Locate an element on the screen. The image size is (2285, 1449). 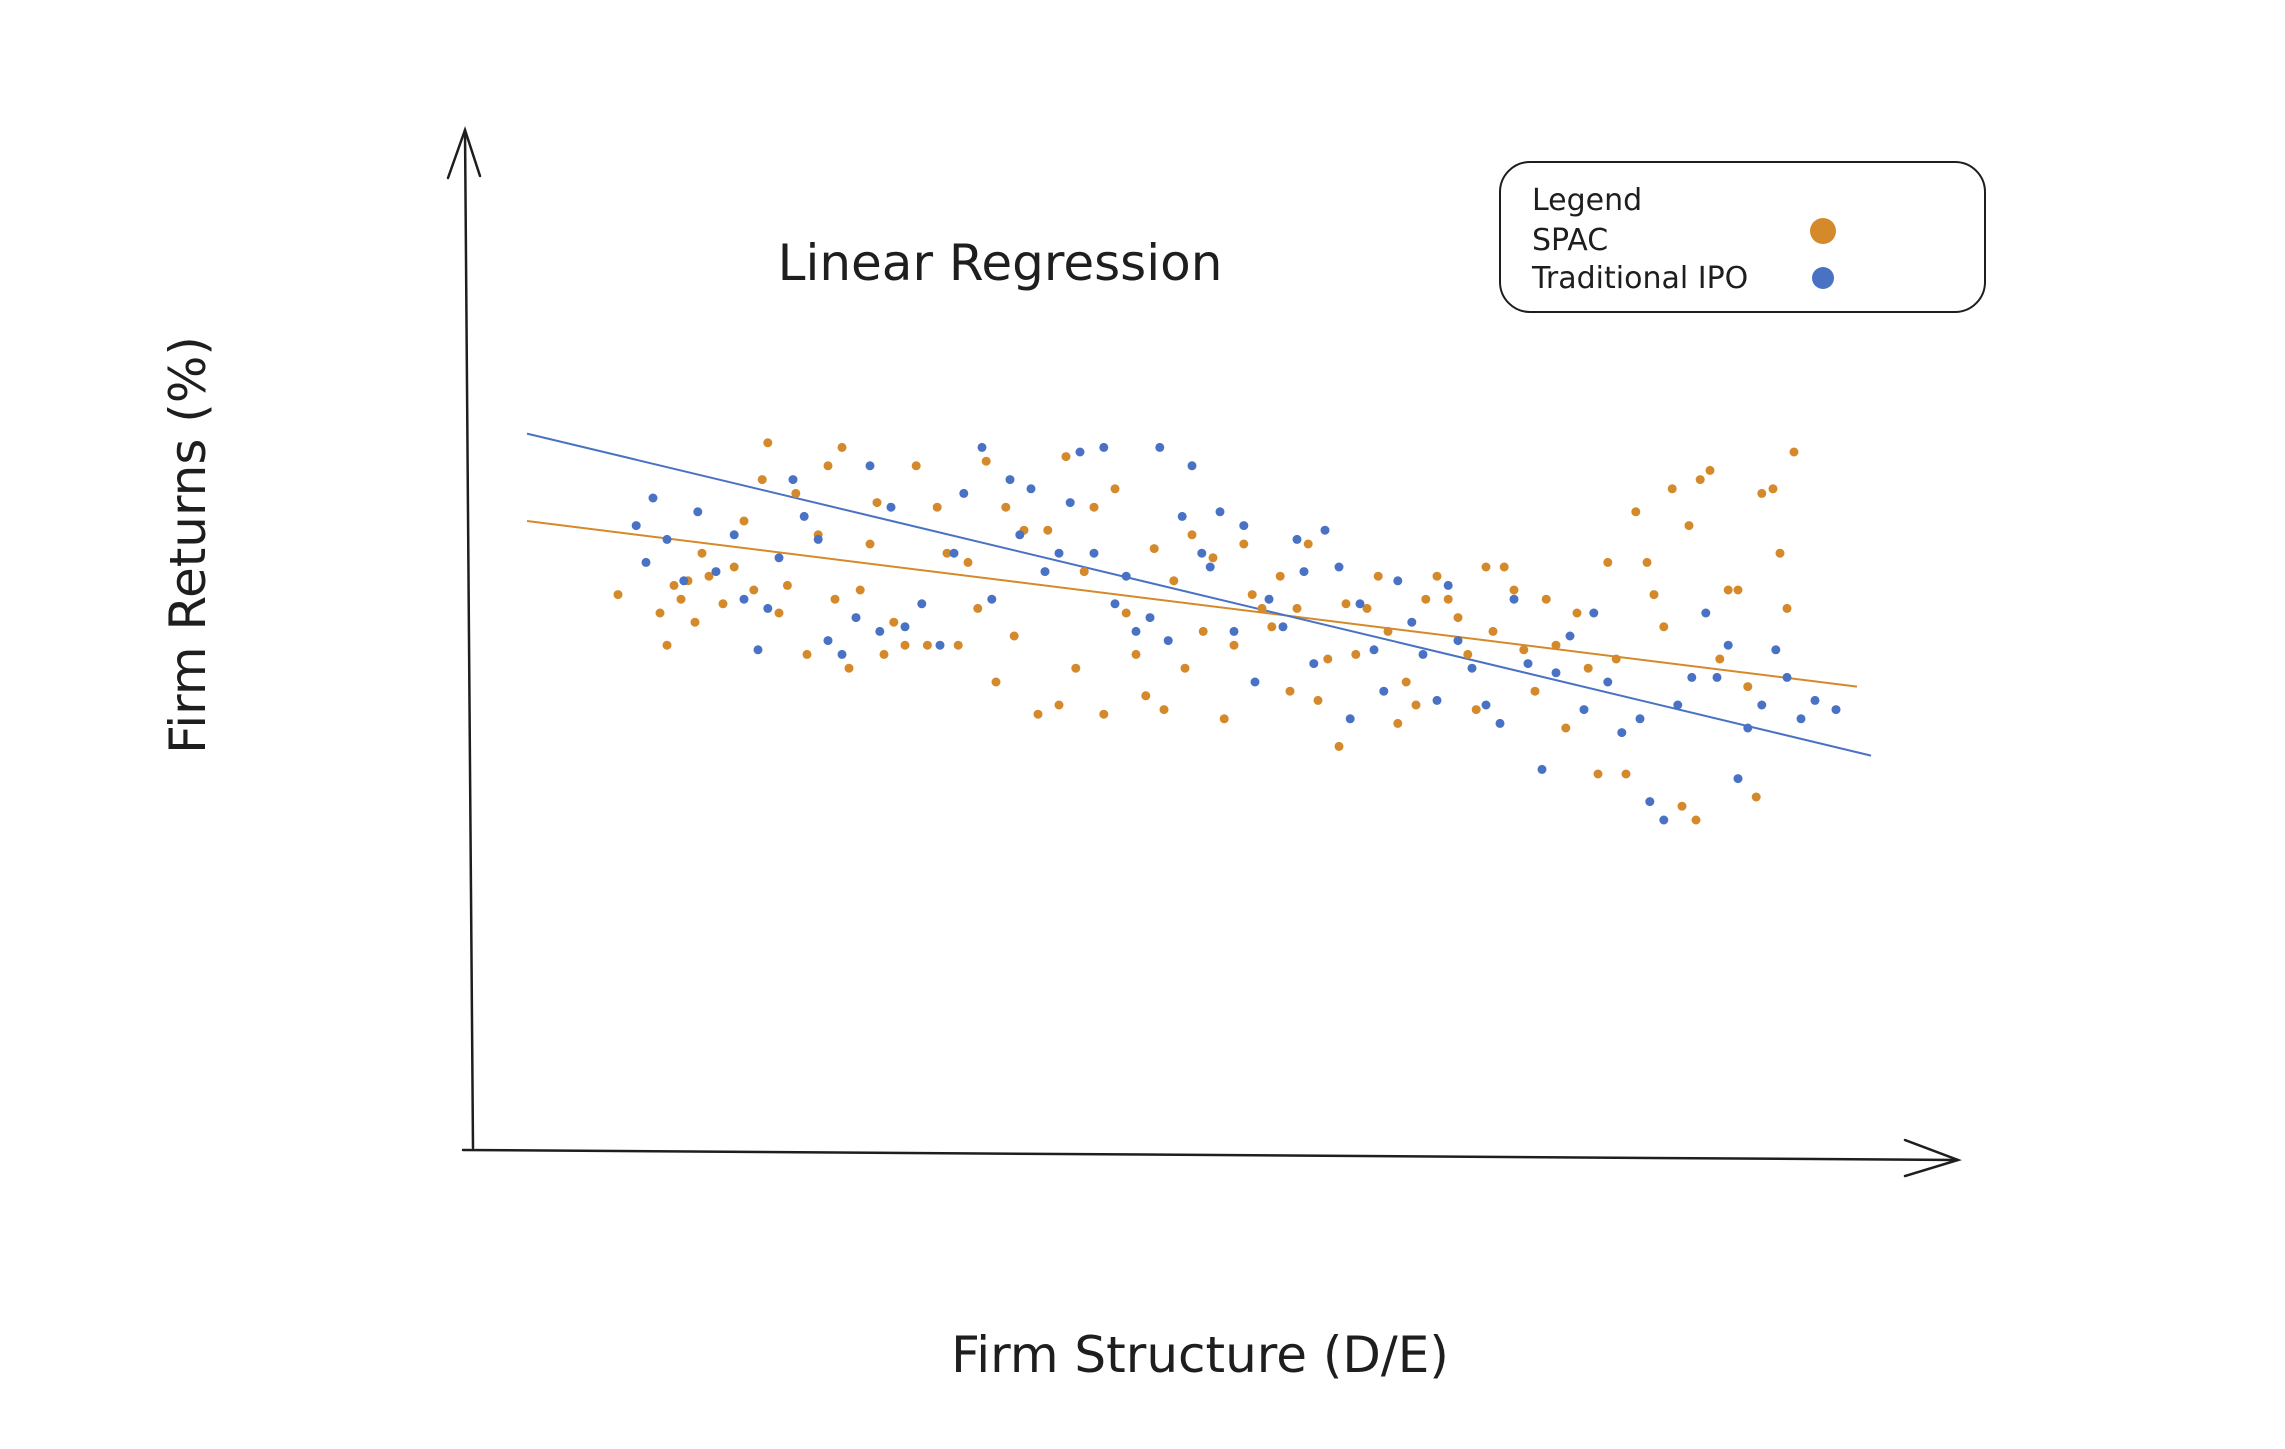
data-points is located at coordinates (1227, 631).